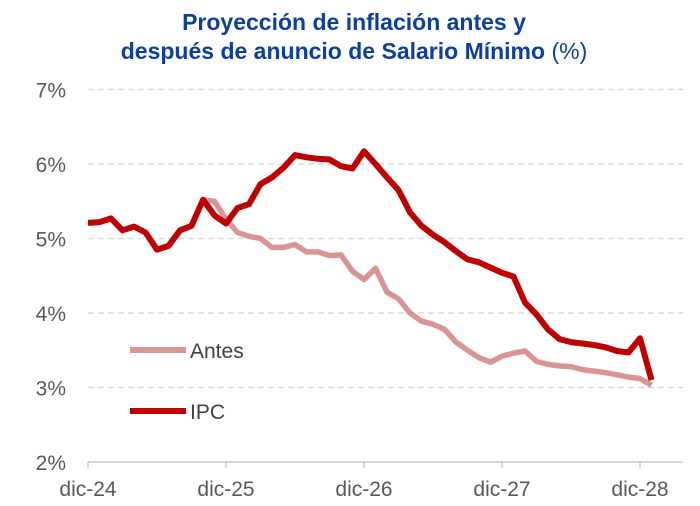  Describe the element at coordinates (51, 463) in the screenshot. I see `y-tick-label: 2%` at that location.